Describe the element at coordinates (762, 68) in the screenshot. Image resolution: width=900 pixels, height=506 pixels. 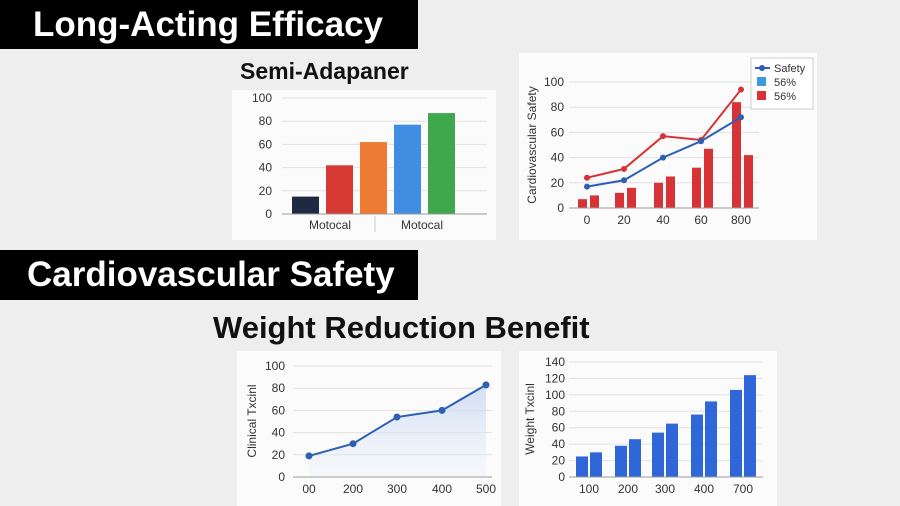
I see `safety-legend-line-marker` at that location.